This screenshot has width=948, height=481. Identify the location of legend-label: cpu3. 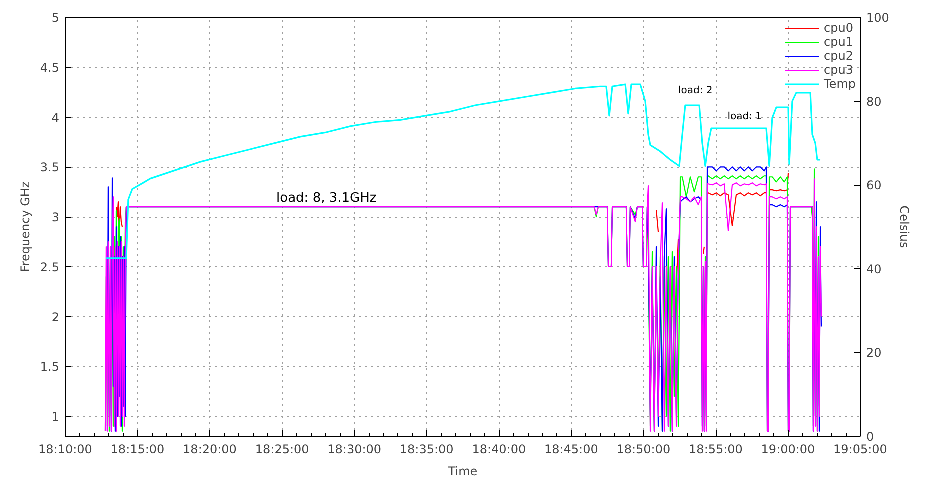
(839, 70).